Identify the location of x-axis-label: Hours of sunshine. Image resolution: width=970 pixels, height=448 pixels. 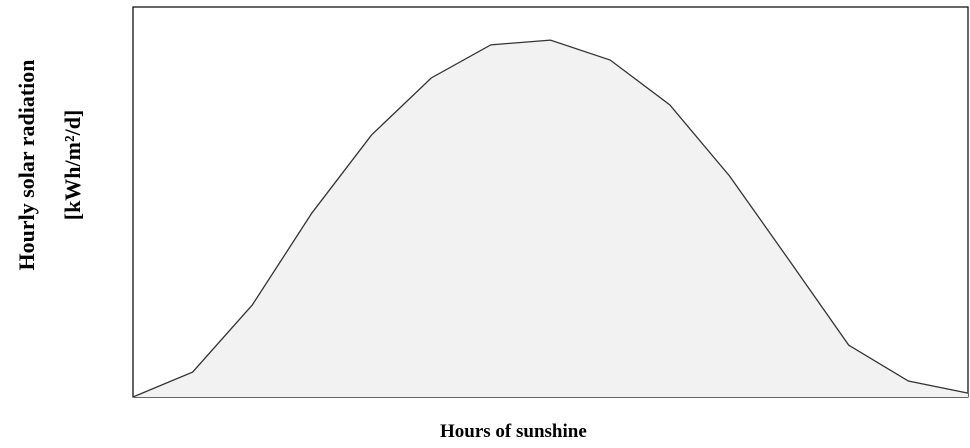
(513, 431).